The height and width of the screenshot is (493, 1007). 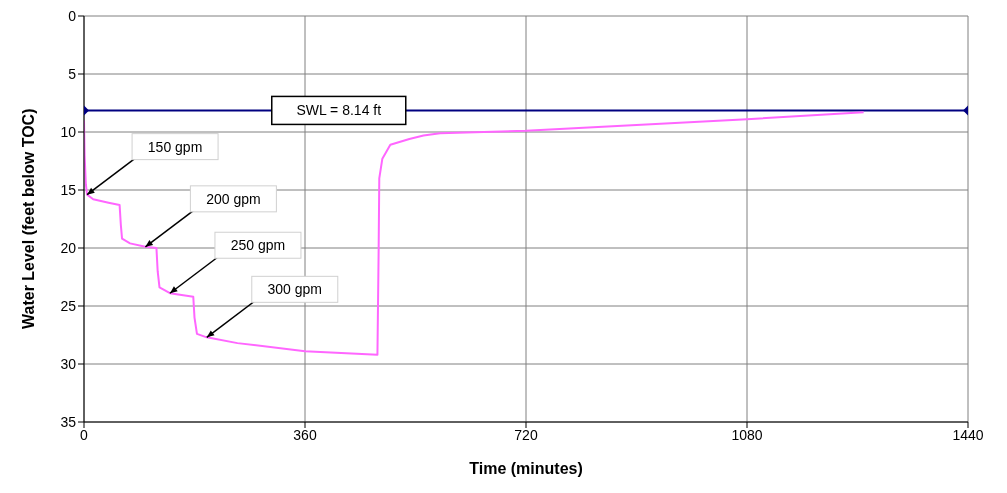 What do you see at coordinates (305, 434) in the screenshot?
I see `x-tick-label: 360` at bounding box center [305, 434].